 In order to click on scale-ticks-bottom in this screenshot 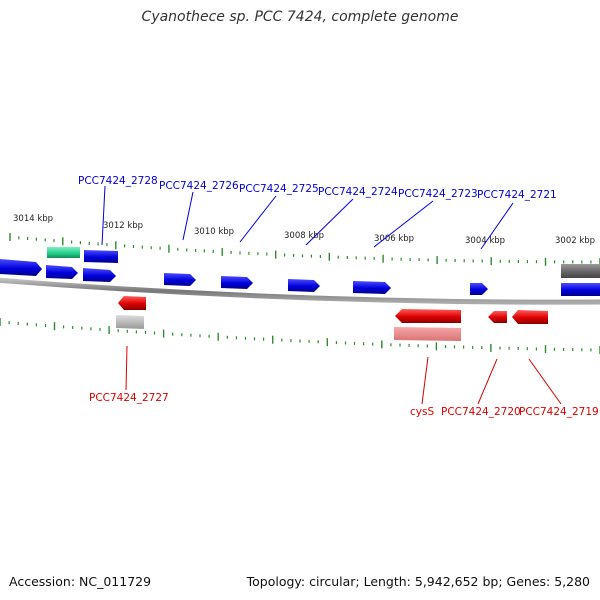, I will do `click(300, 336)`.